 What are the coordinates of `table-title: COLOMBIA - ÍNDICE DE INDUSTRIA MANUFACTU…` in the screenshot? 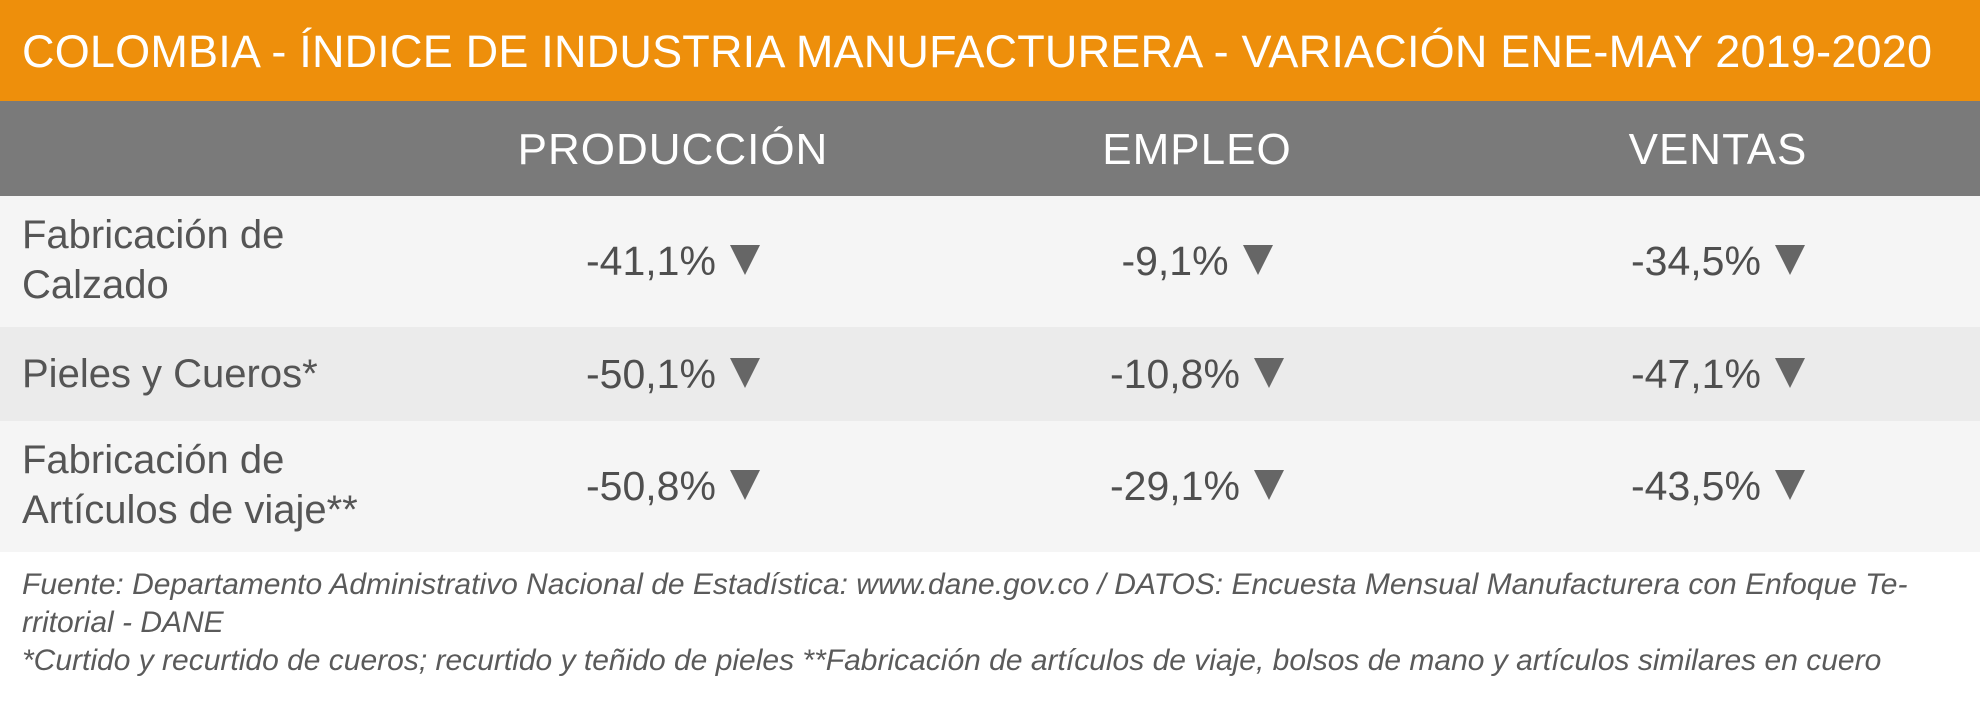 It's located at (977, 51).